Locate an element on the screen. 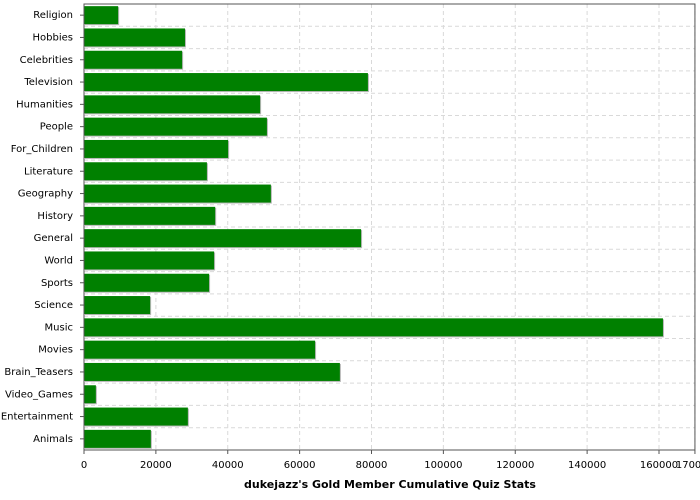  y-tick-label: Movies is located at coordinates (55, 350).